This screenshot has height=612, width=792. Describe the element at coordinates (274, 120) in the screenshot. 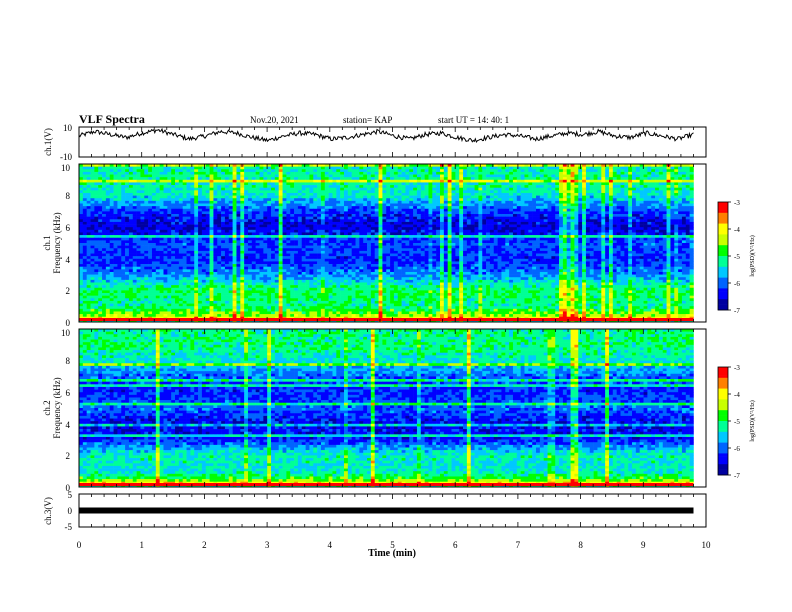

I see `date-label: Nov.20, 2021` at that location.